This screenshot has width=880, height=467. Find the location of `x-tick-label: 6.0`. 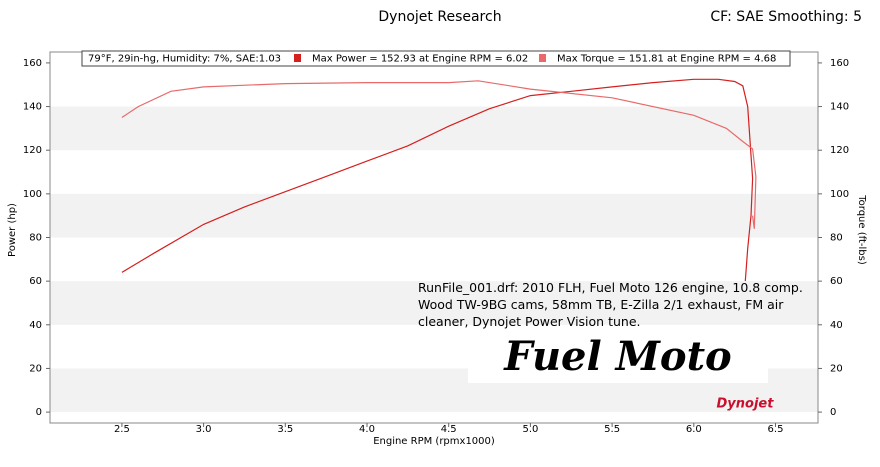

x-tick-label: 6.0 is located at coordinates (694, 429).